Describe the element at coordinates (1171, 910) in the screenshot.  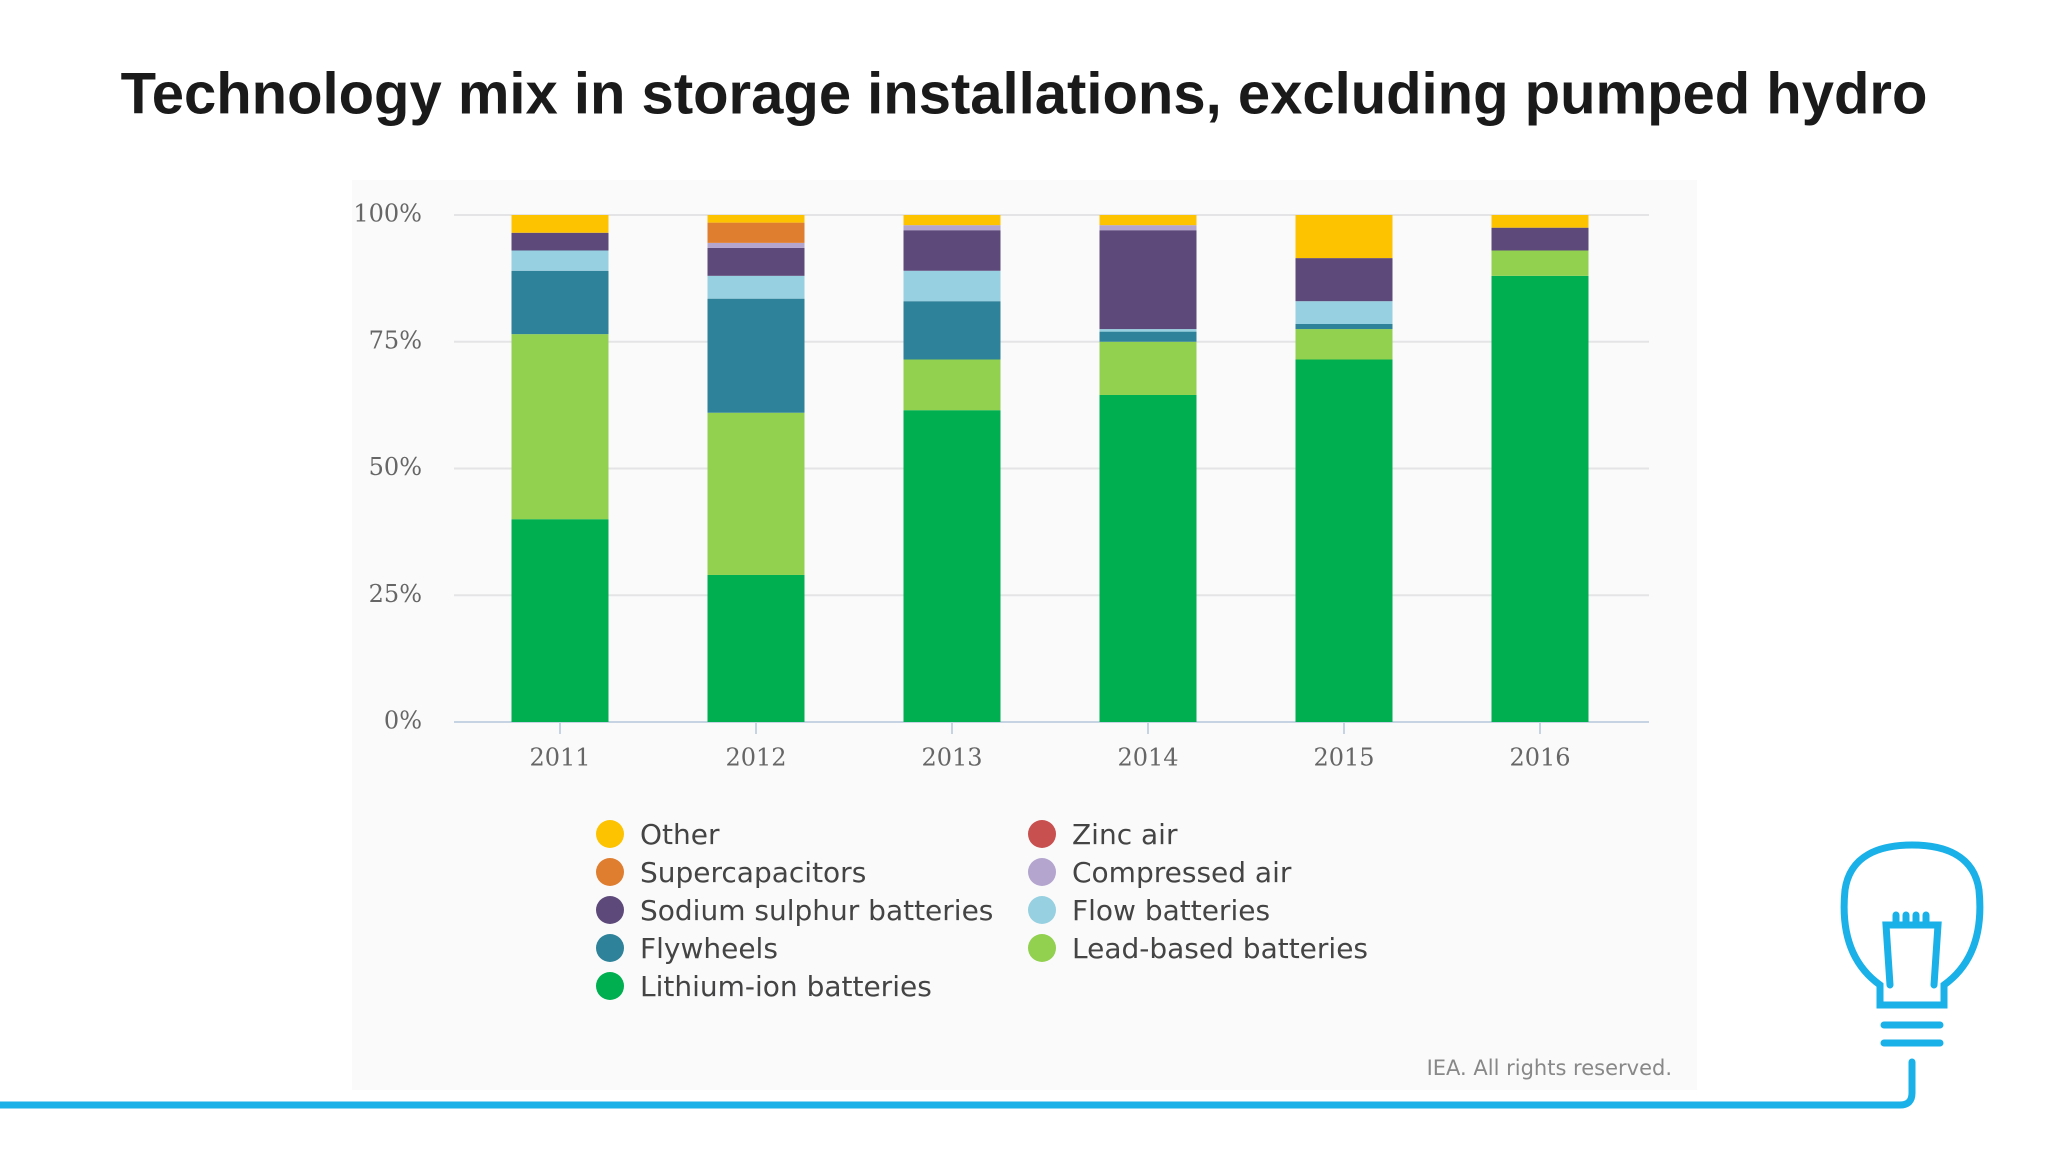
I see `legend-label: Flow batteries` at that location.